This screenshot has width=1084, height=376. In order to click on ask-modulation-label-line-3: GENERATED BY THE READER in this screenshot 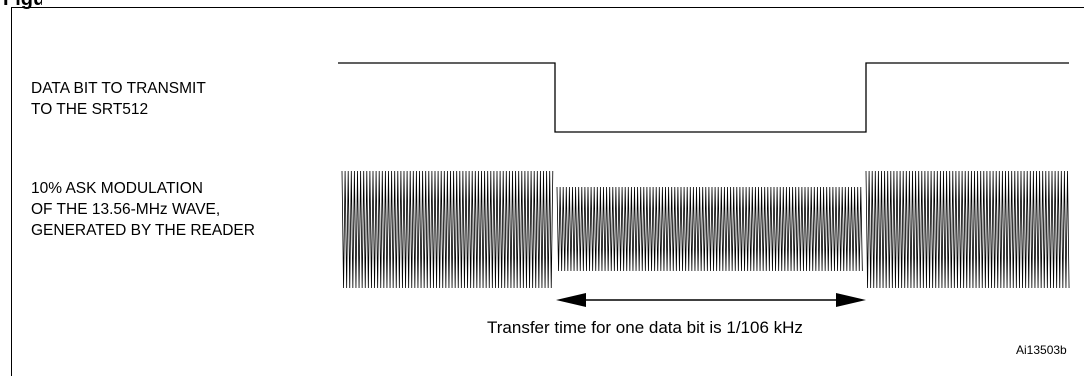, I will do `click(143, 230)`.